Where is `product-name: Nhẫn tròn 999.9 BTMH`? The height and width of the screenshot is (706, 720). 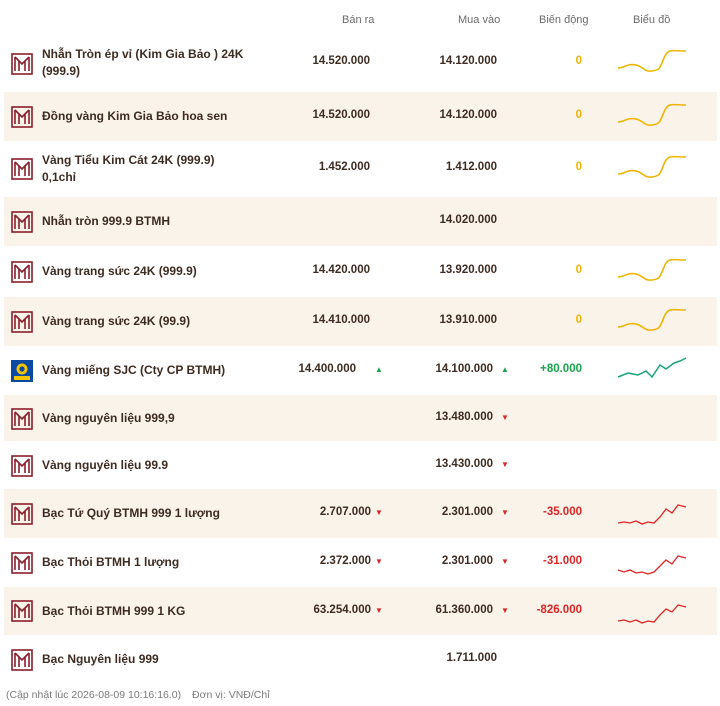 product-name: Nhẫn tròn 999.9 BTMH is located at coordinates (106, 221).